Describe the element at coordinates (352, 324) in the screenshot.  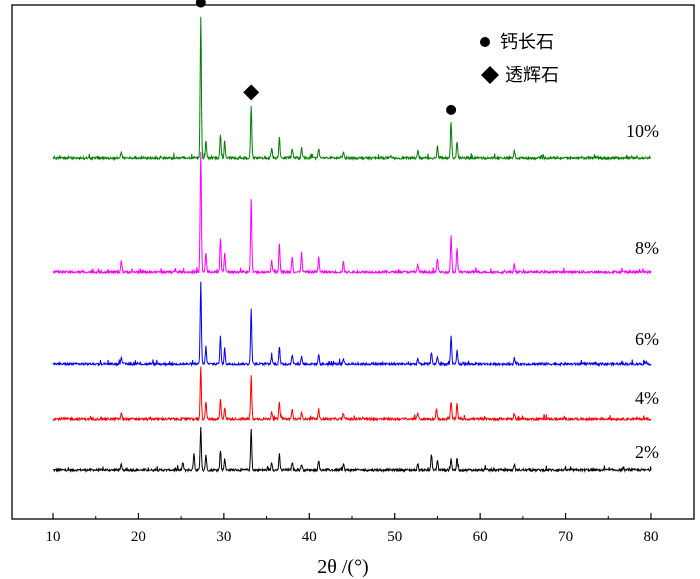
I see `series-line-6%` at that location.